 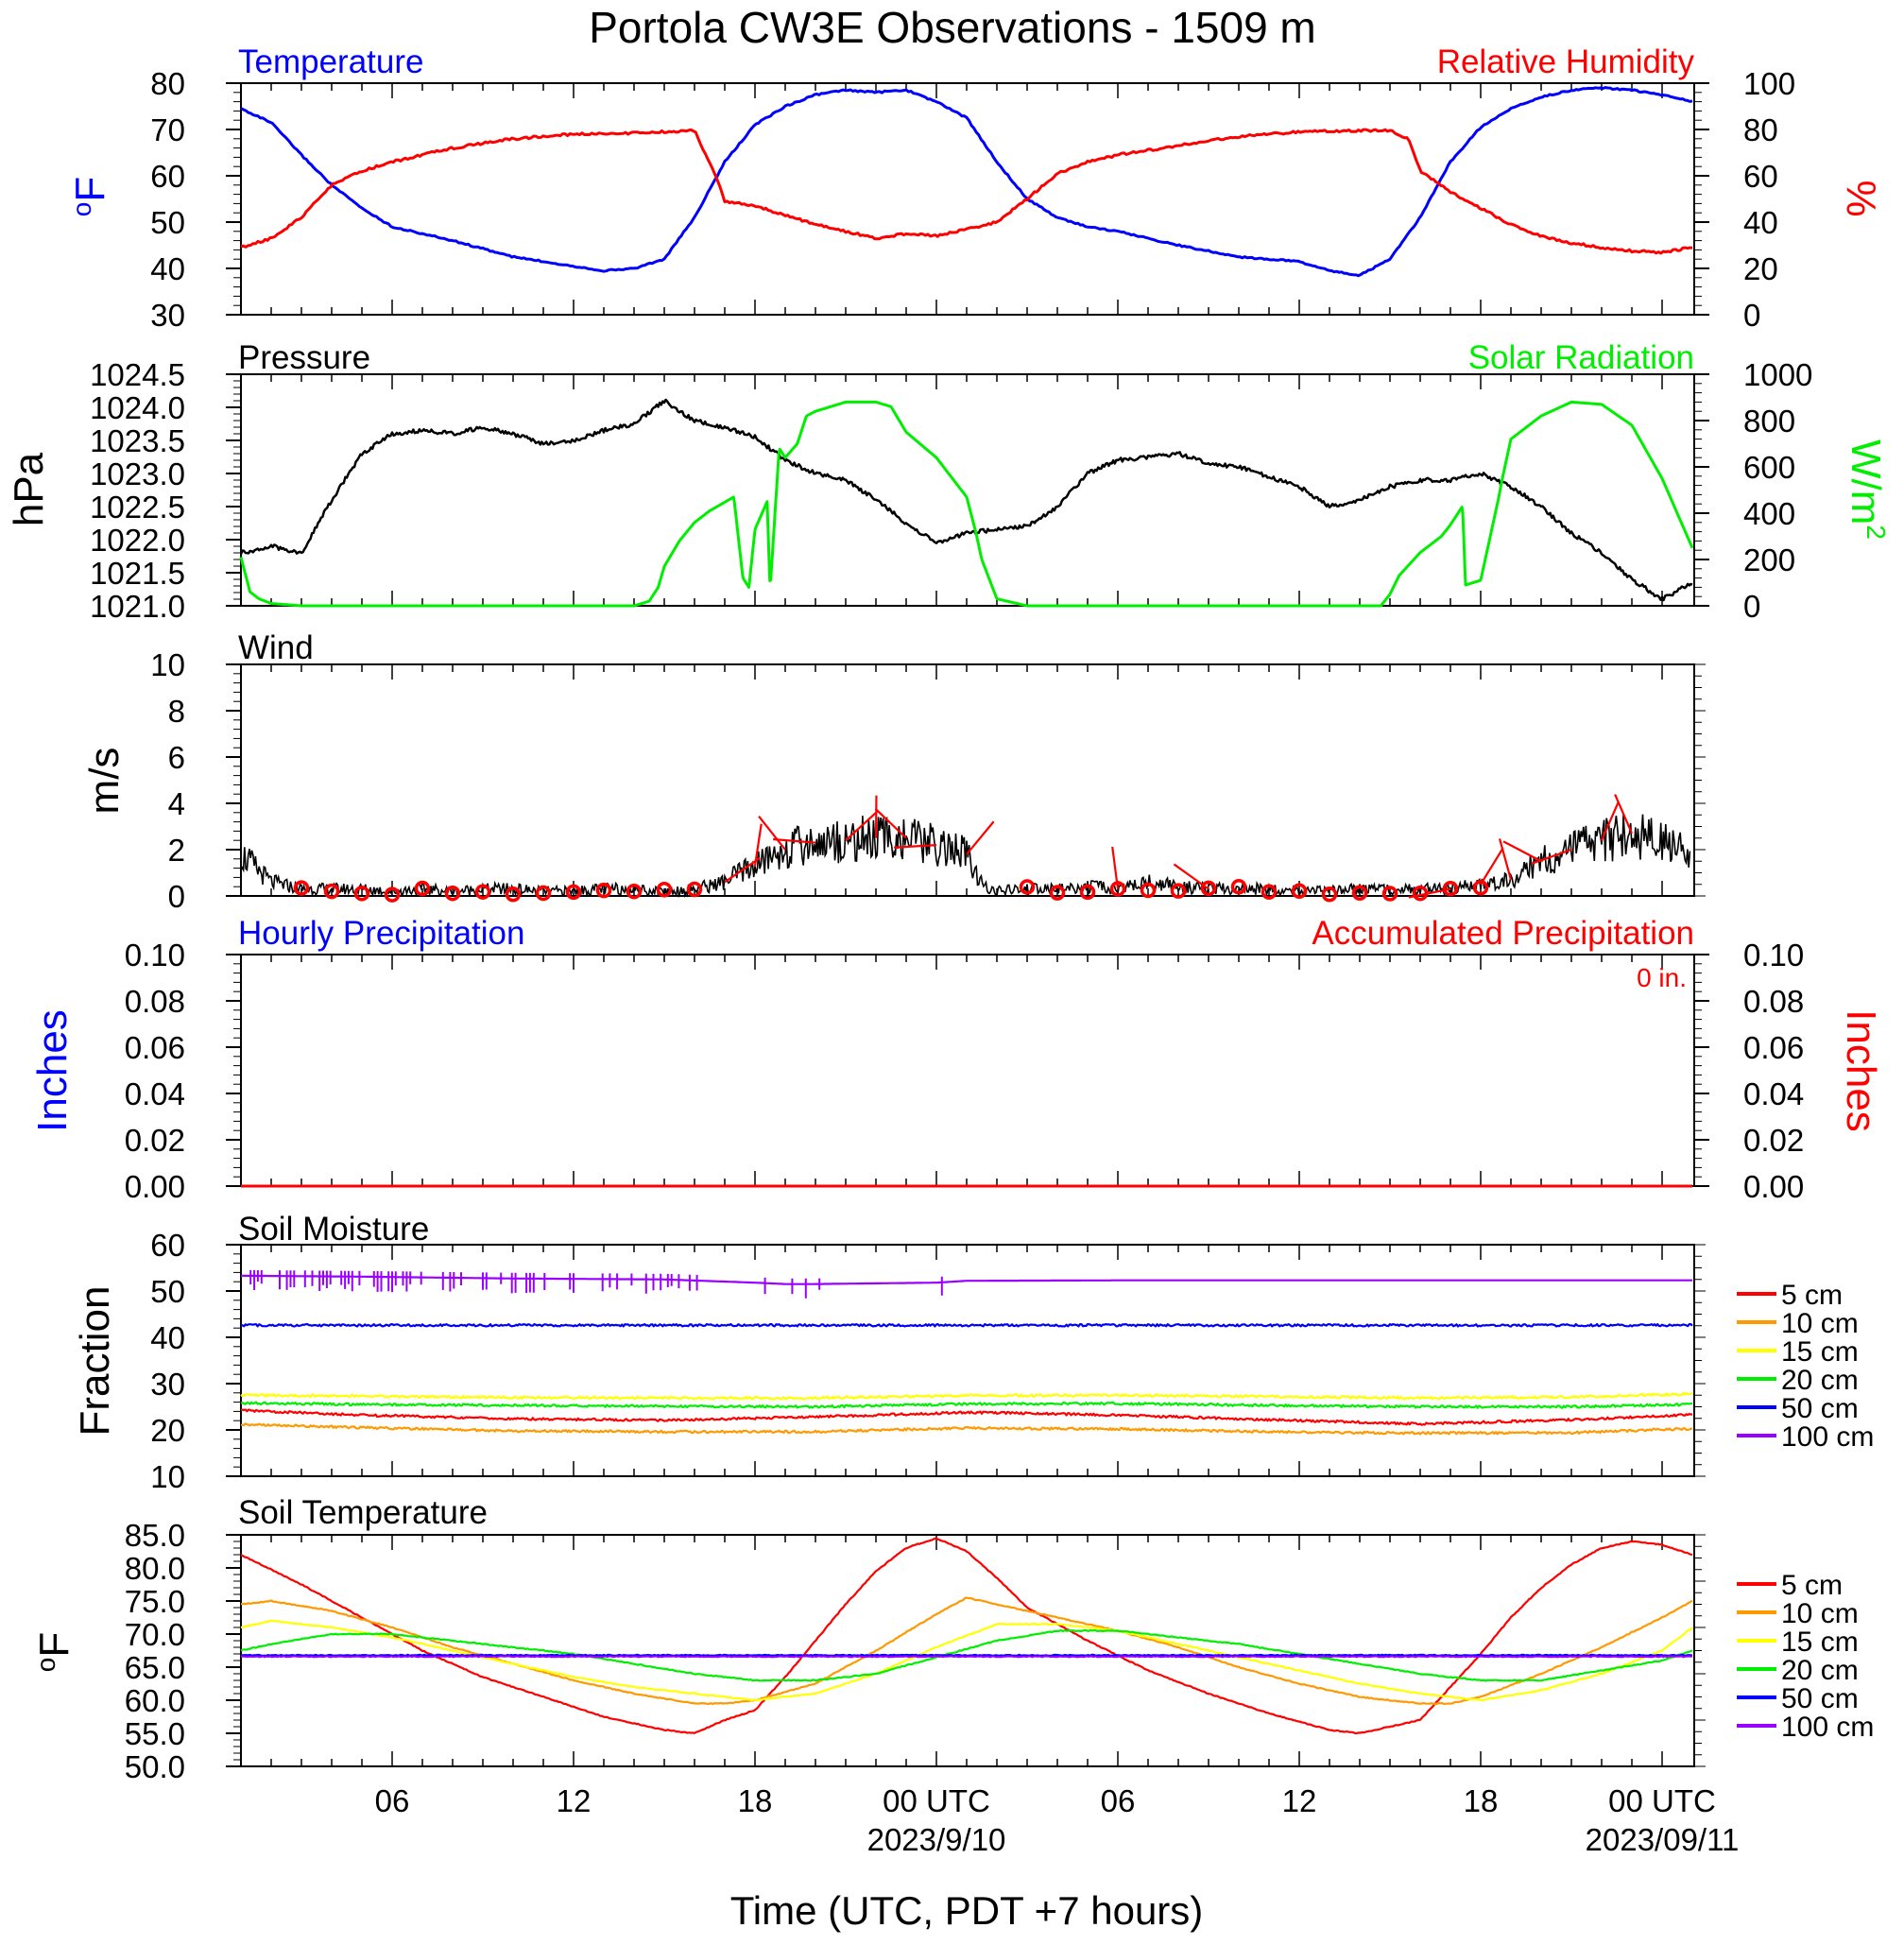 What do you see at coordinates (155, 1733) in the screenshot?
I see `y-tick-label-left: 55.0` at bounding box center [155, 1733].